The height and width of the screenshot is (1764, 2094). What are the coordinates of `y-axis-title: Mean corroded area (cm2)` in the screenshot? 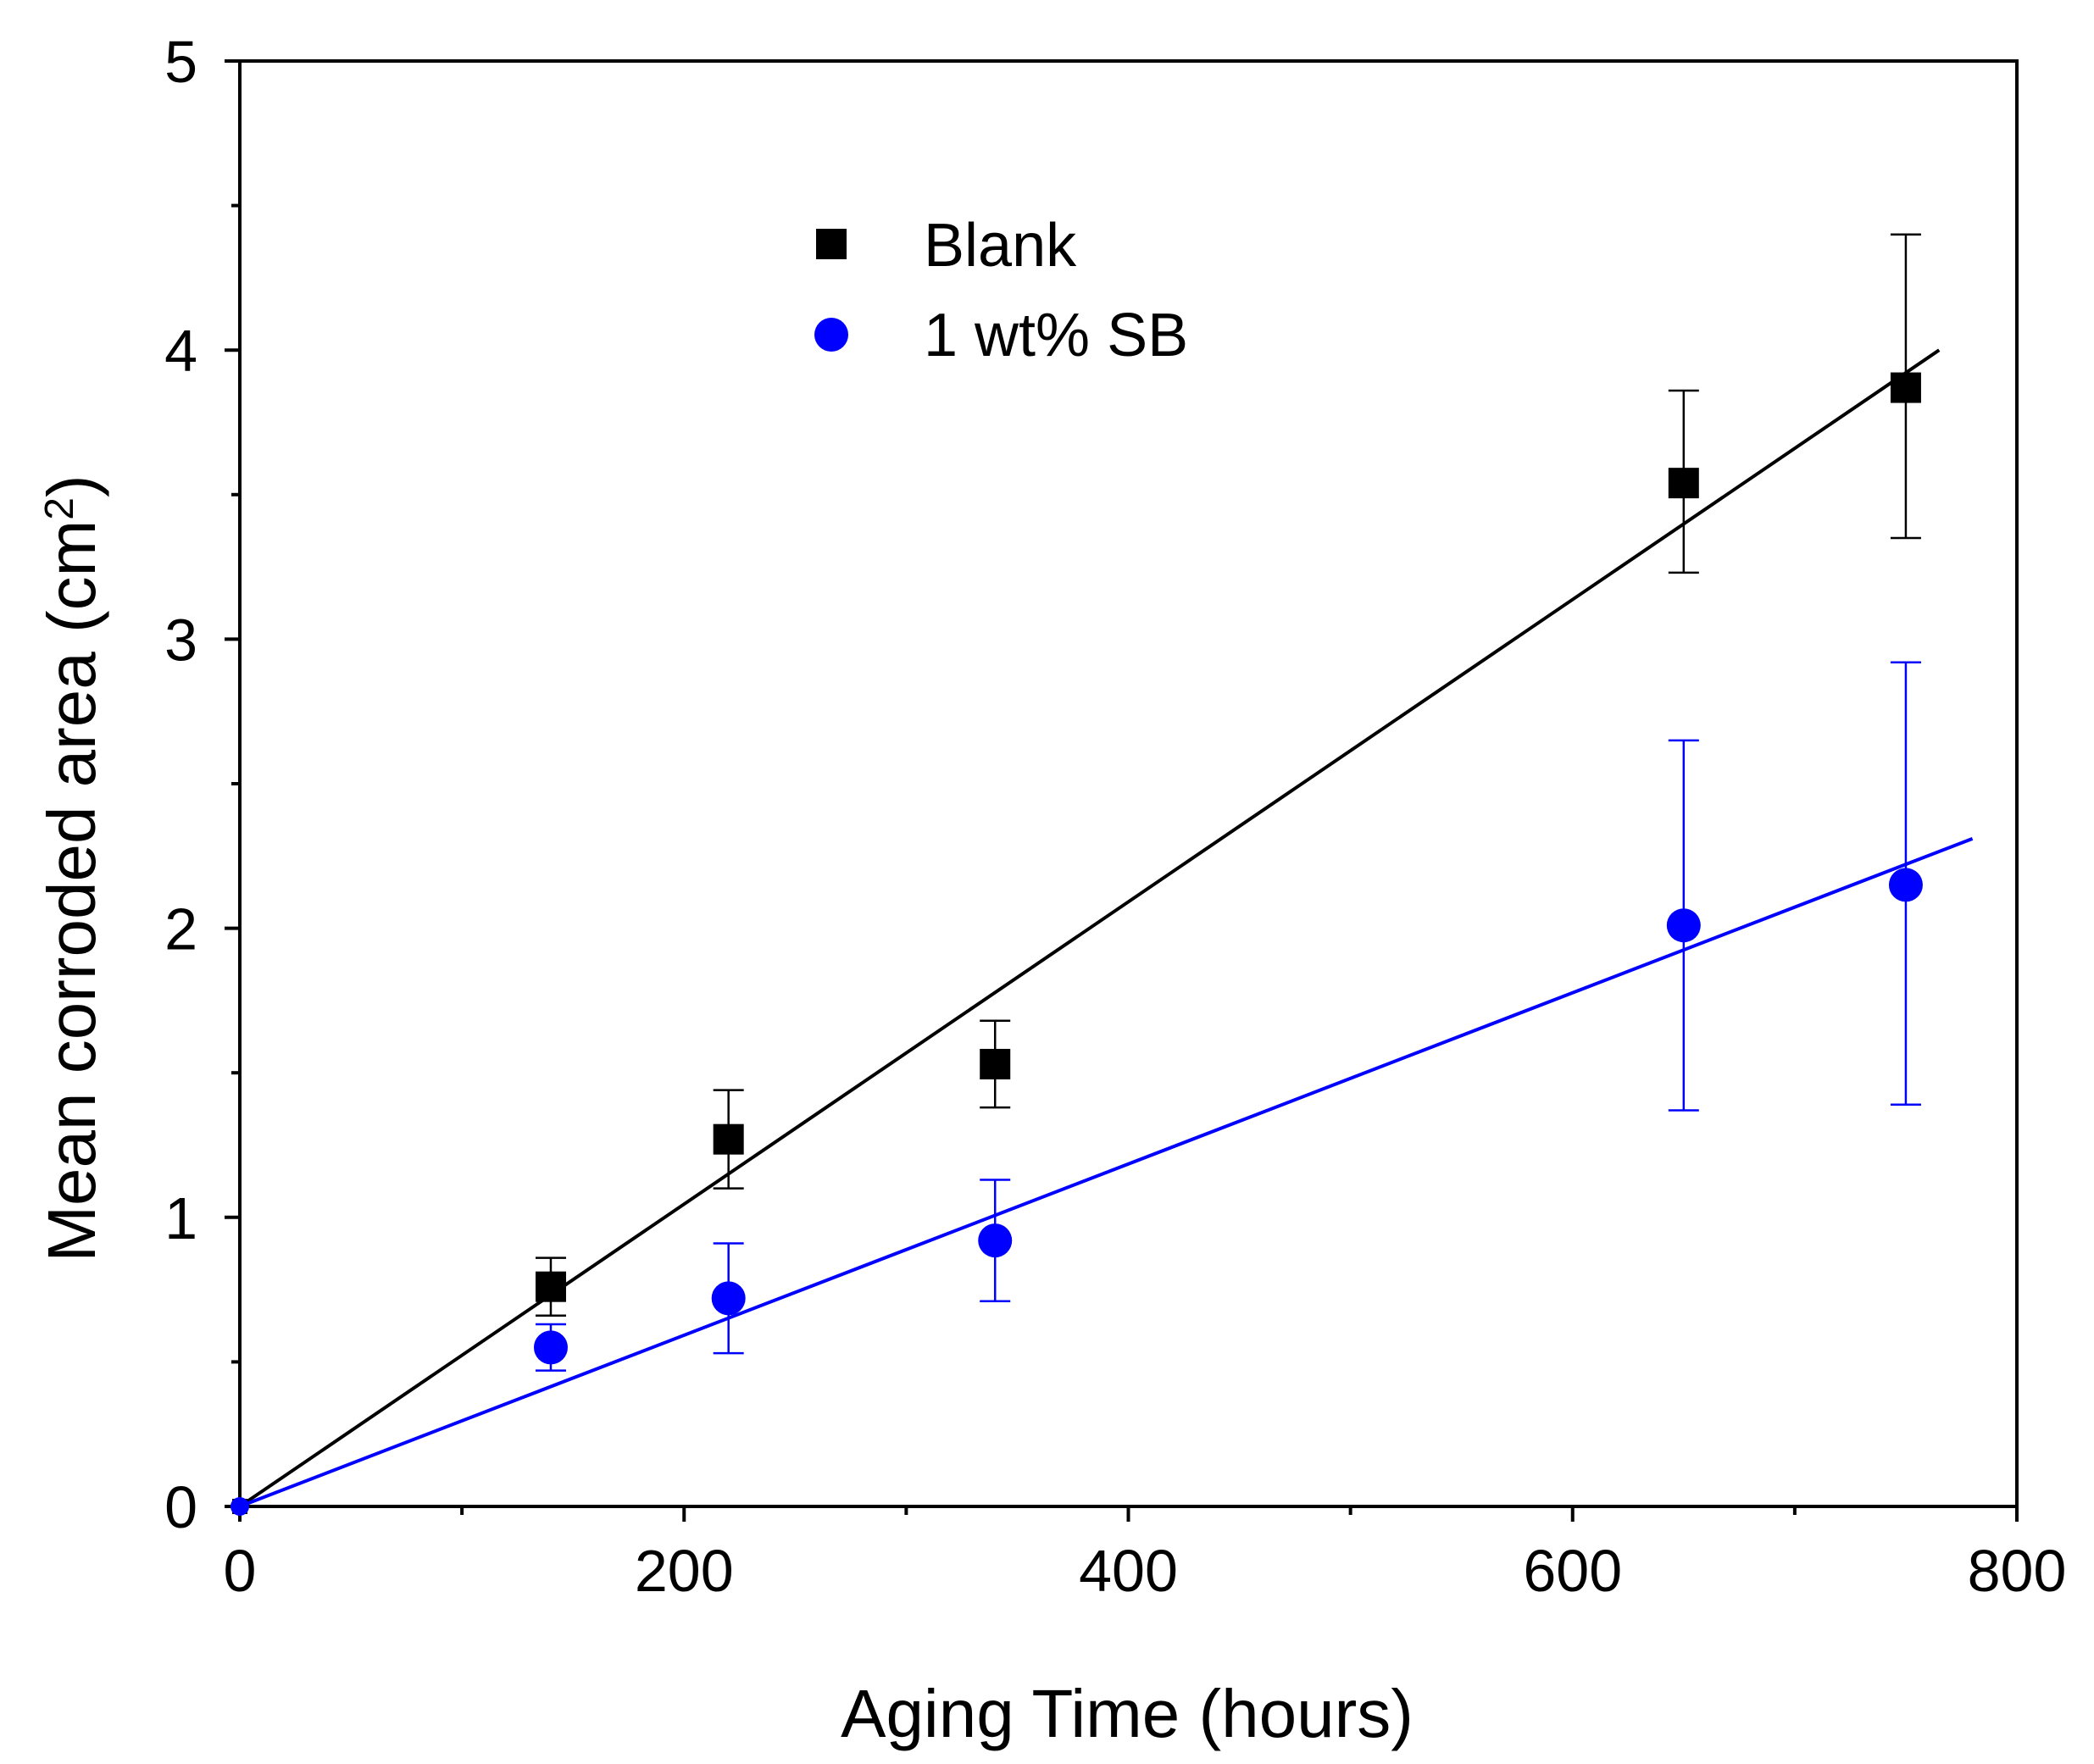 It's located at (71, 868).